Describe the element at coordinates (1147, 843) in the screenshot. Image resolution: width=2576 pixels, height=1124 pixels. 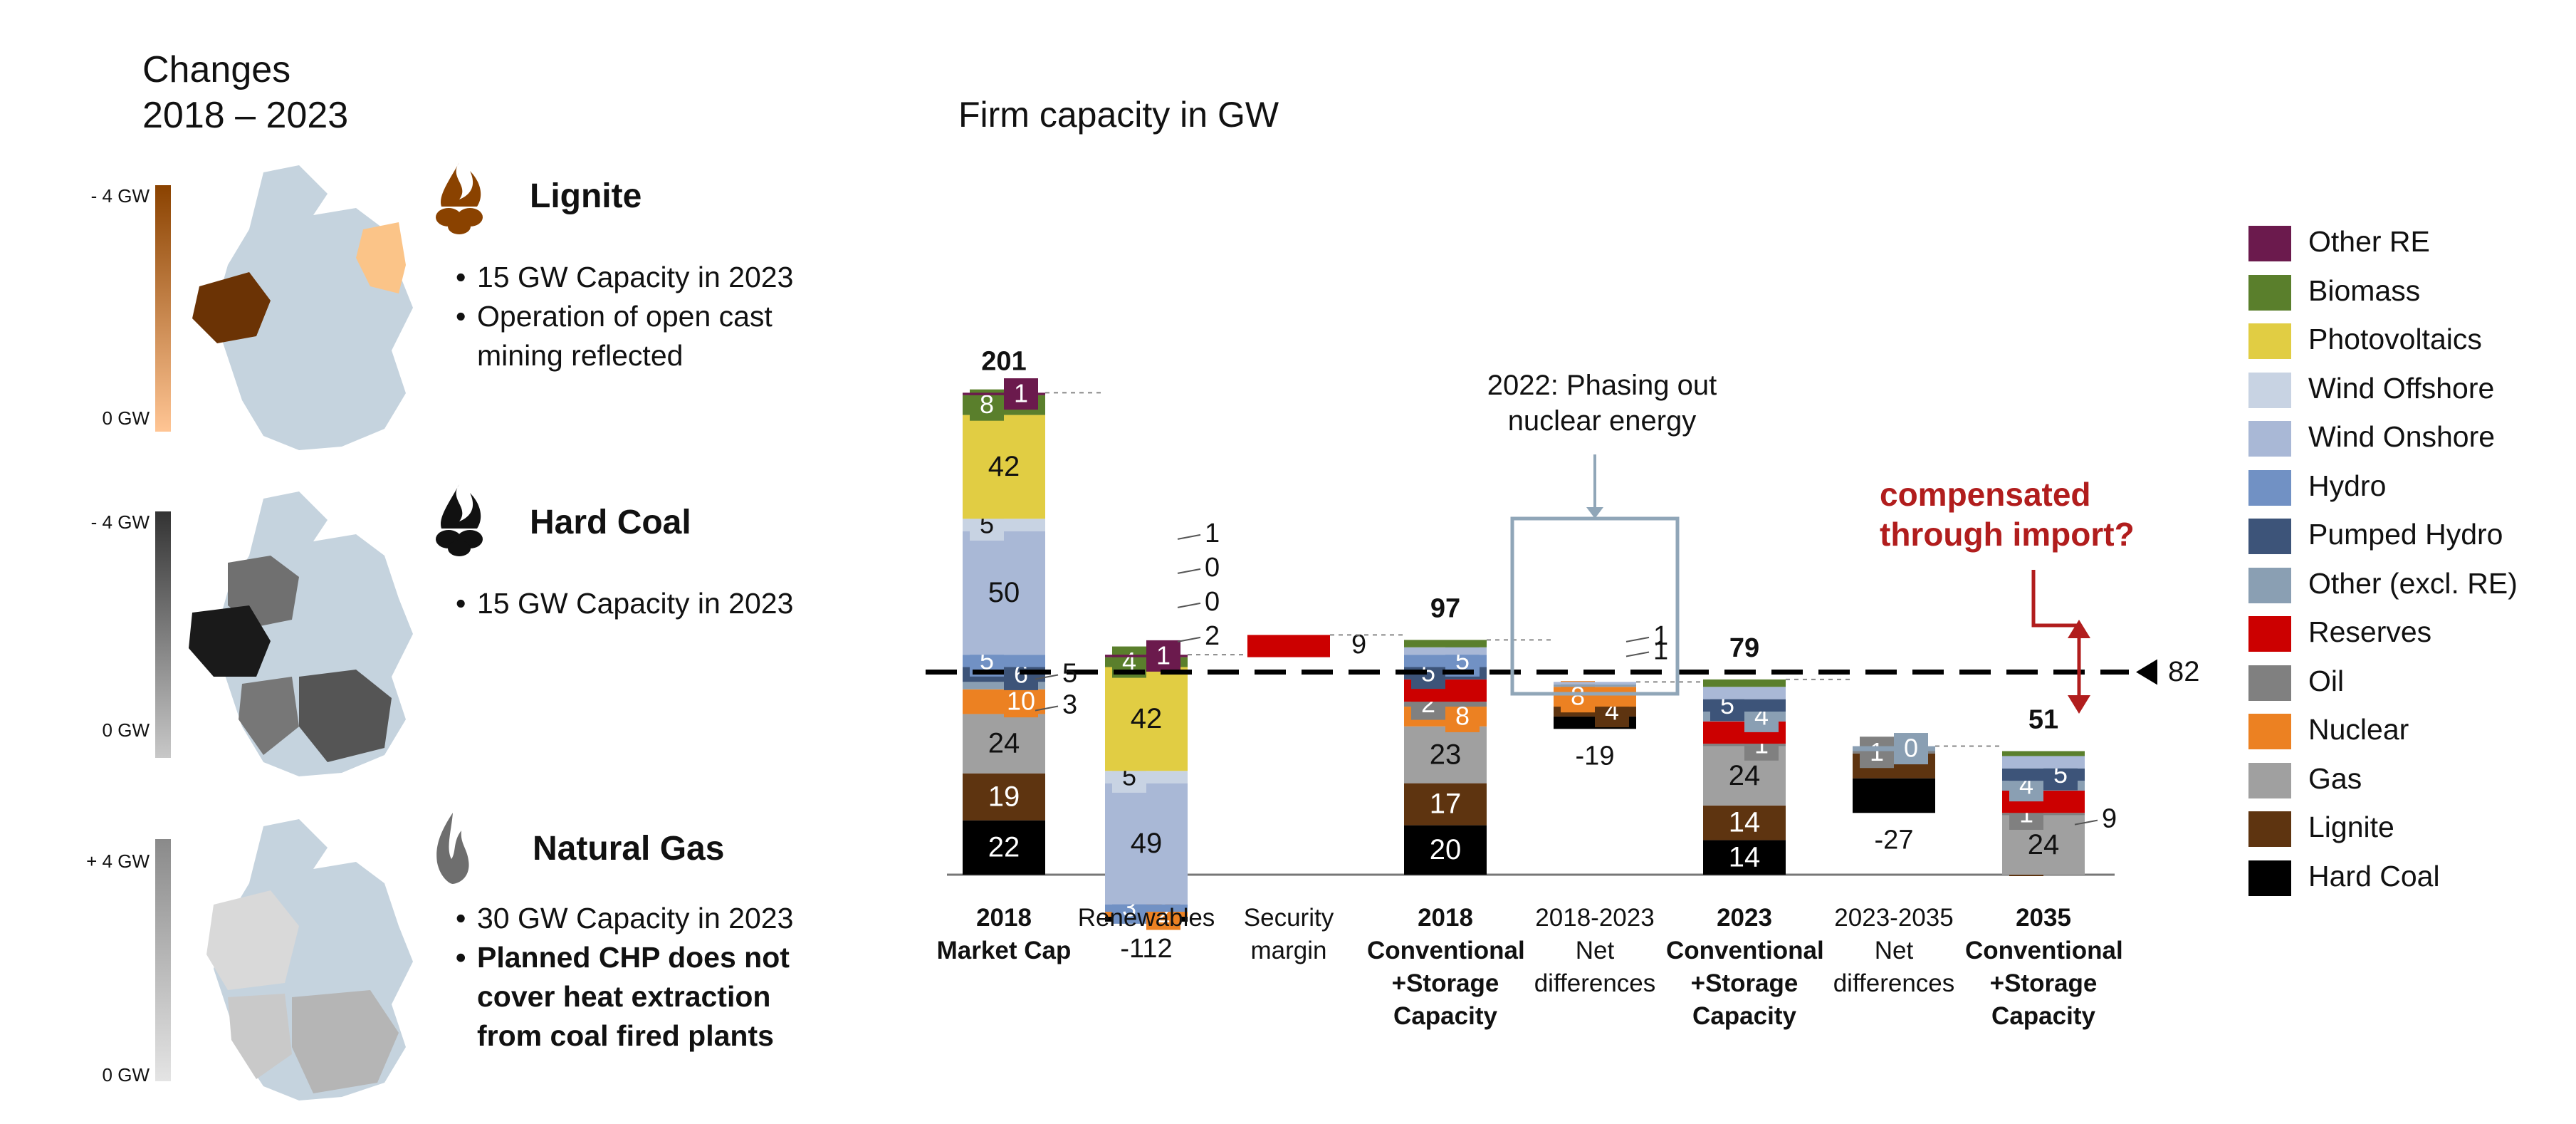
I see `segment-label: 49` at that location.